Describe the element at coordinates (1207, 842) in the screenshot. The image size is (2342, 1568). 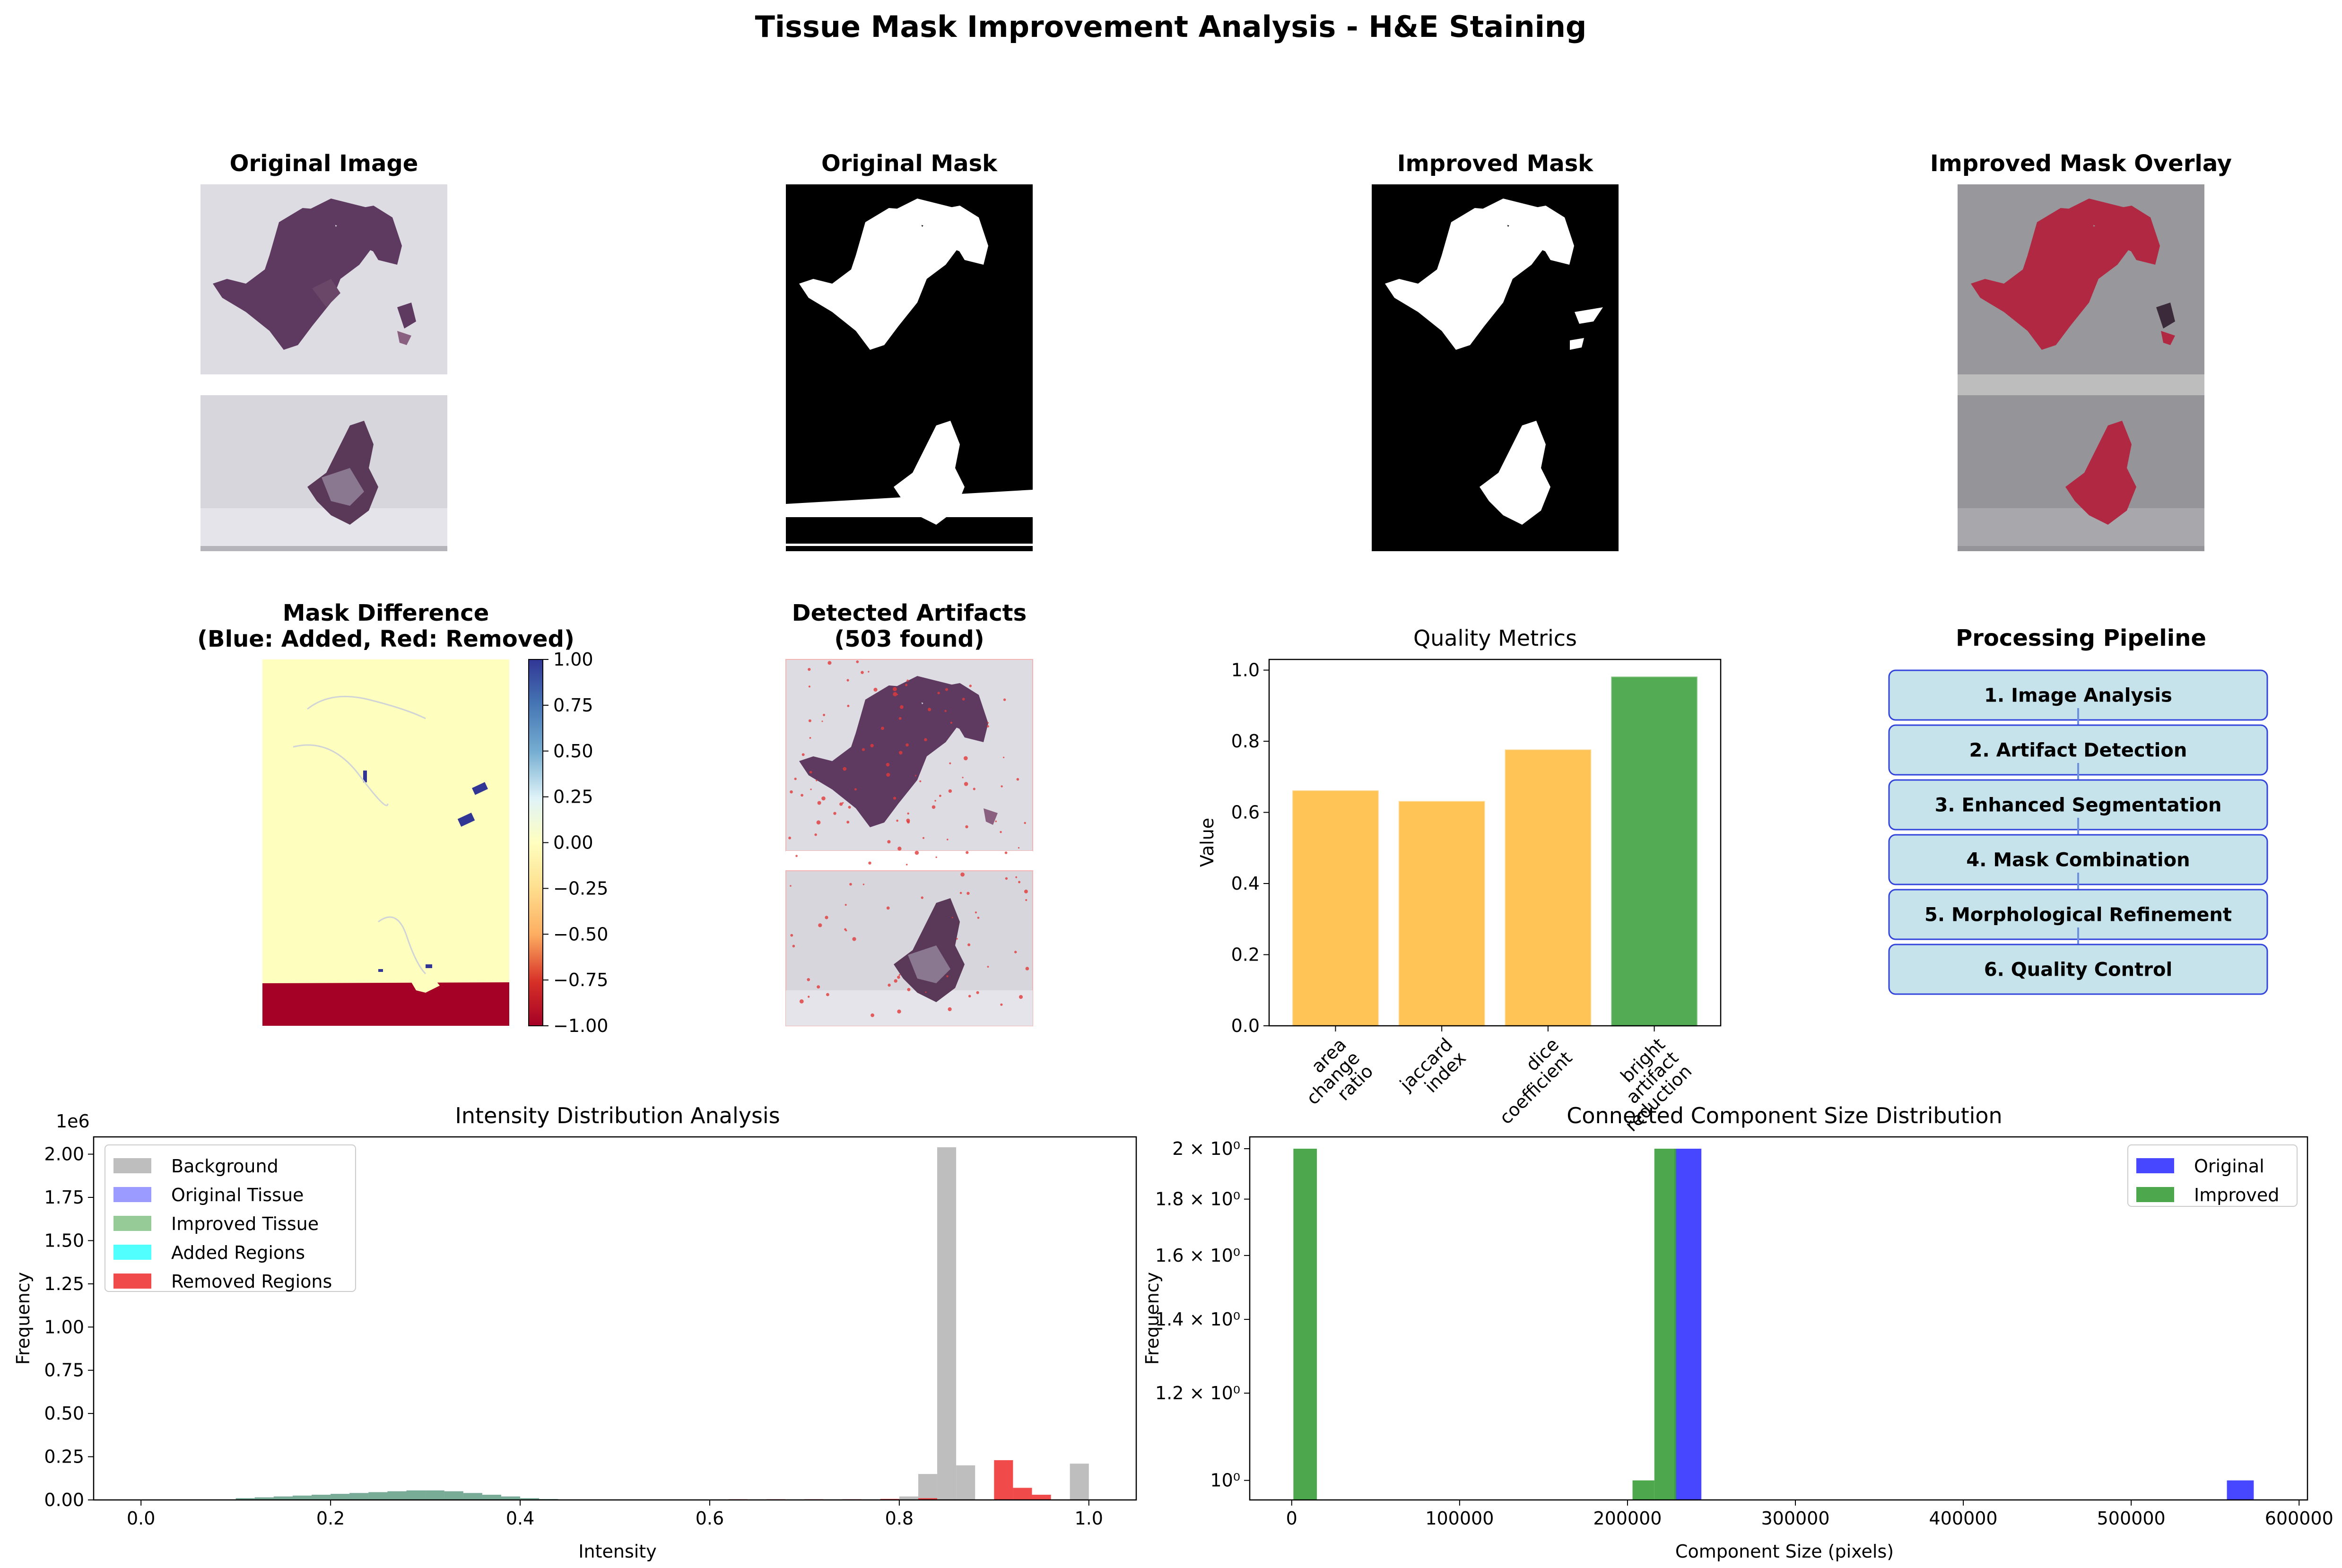
I see `quality-metrics-ylabel: Value` at that location.